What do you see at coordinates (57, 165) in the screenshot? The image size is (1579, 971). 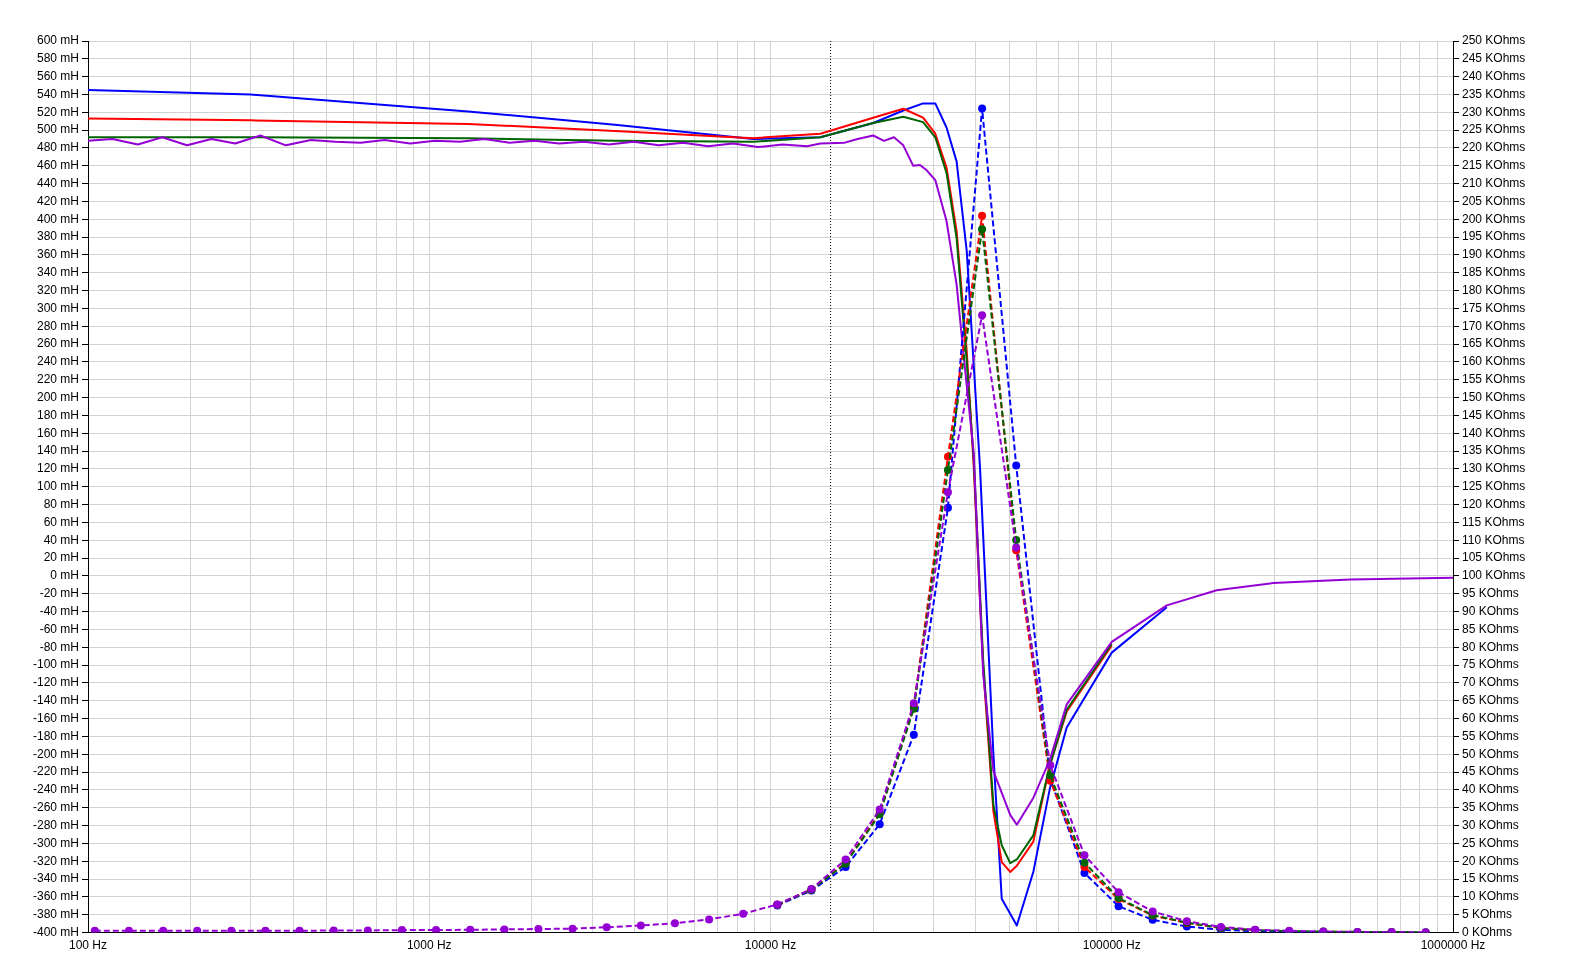 I see `y-tick-label: 460 mH` at bounding box center [57, 165].